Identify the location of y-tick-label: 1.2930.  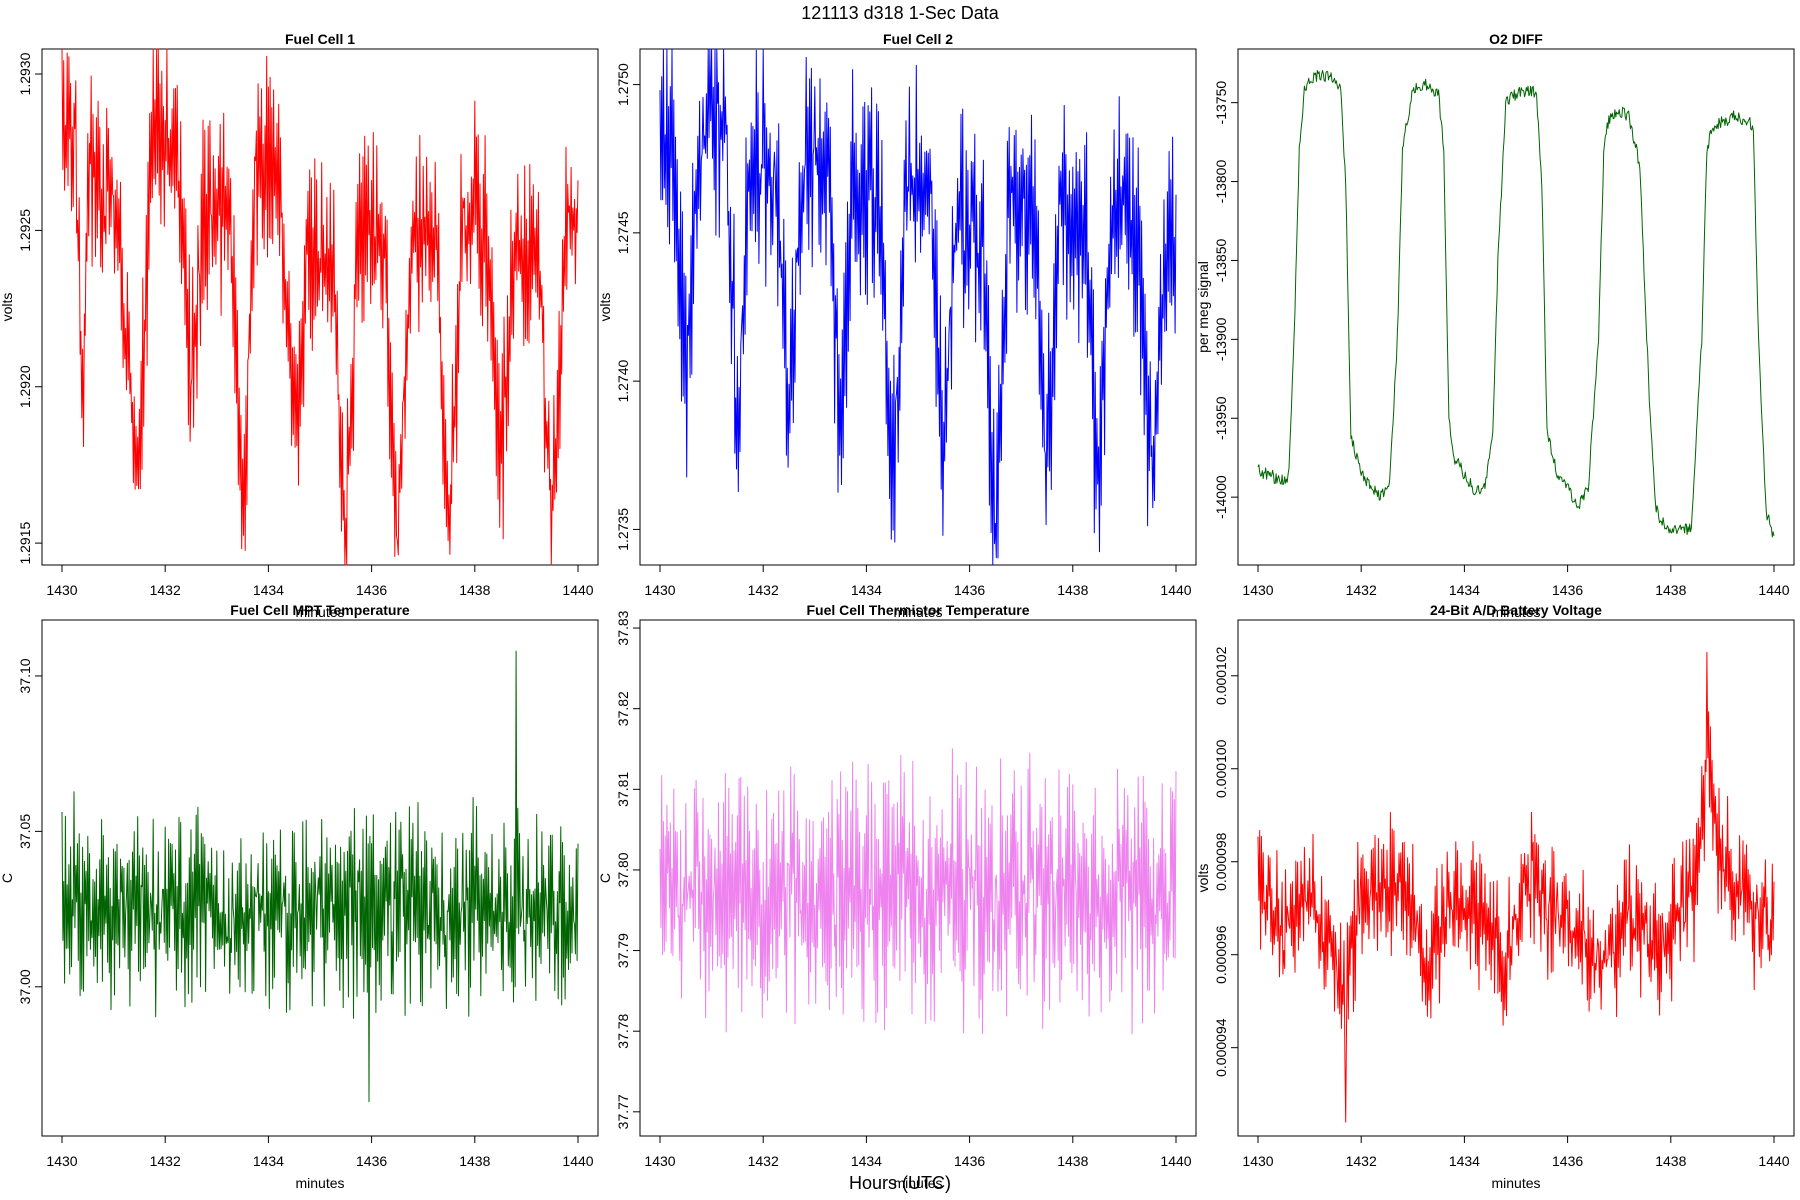
(25, 73).